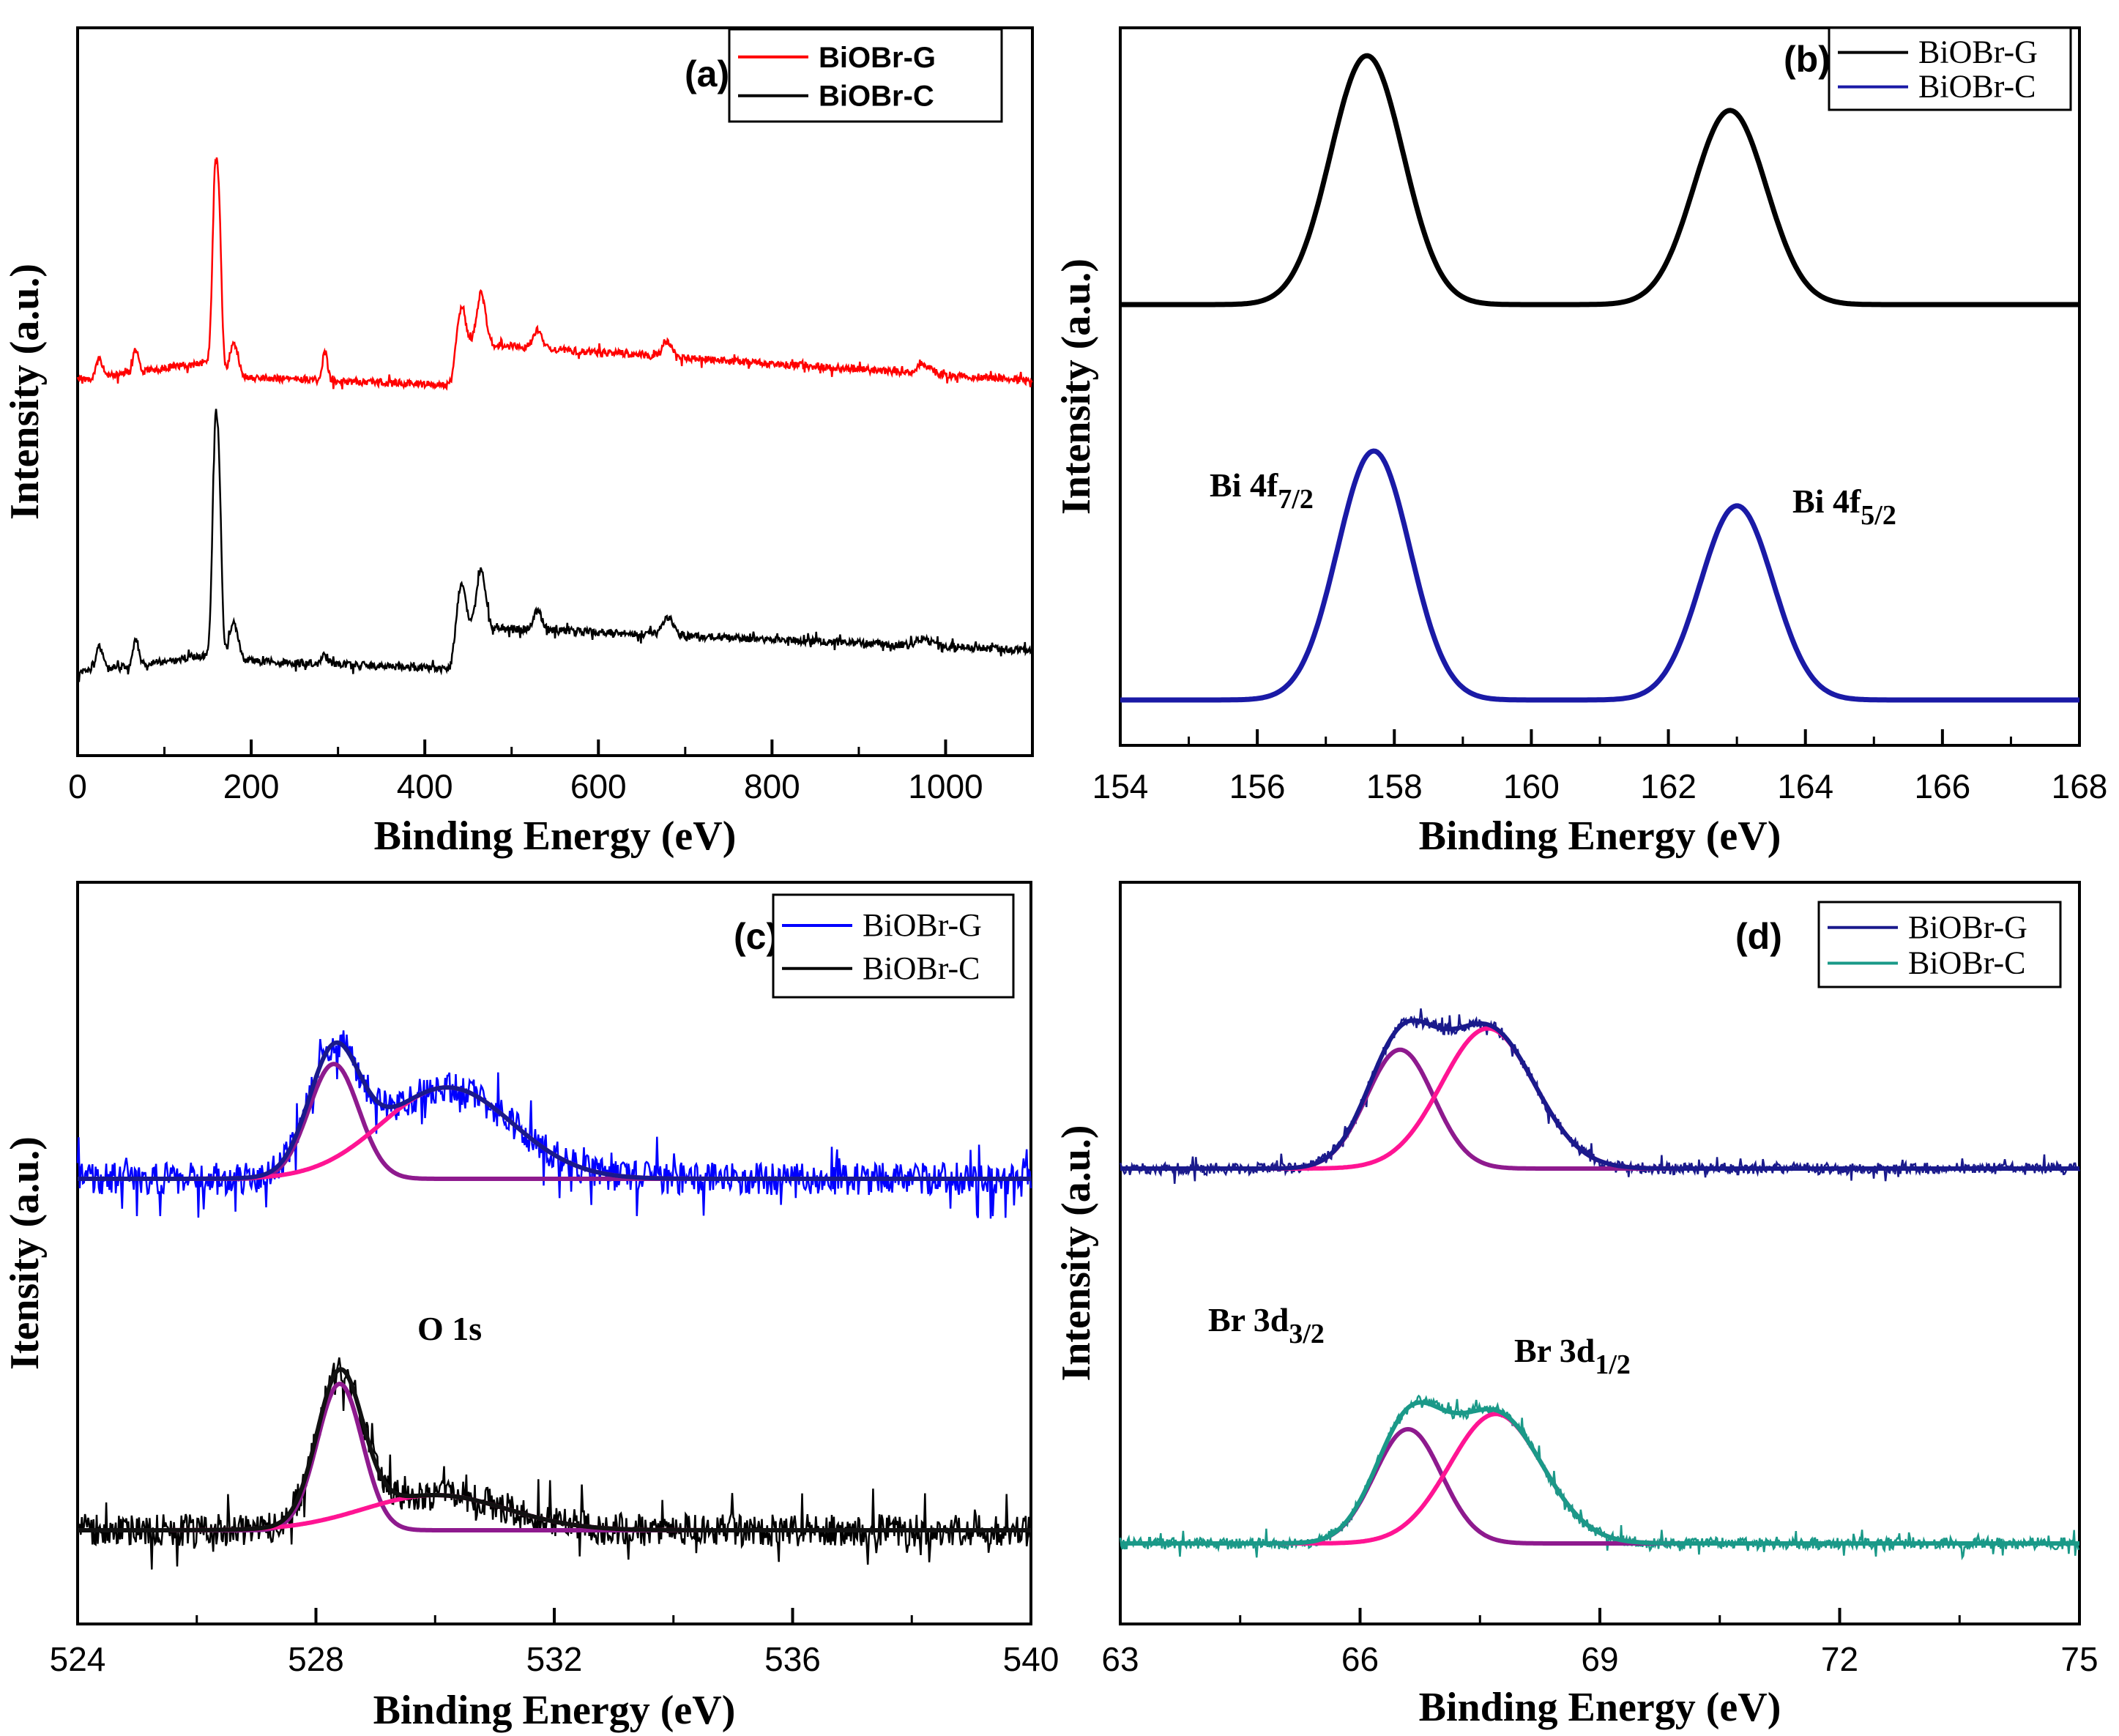  Describe the element at coordinates (316, 1659) in the screenshot. I see `x-tick-label: 528` at that location.